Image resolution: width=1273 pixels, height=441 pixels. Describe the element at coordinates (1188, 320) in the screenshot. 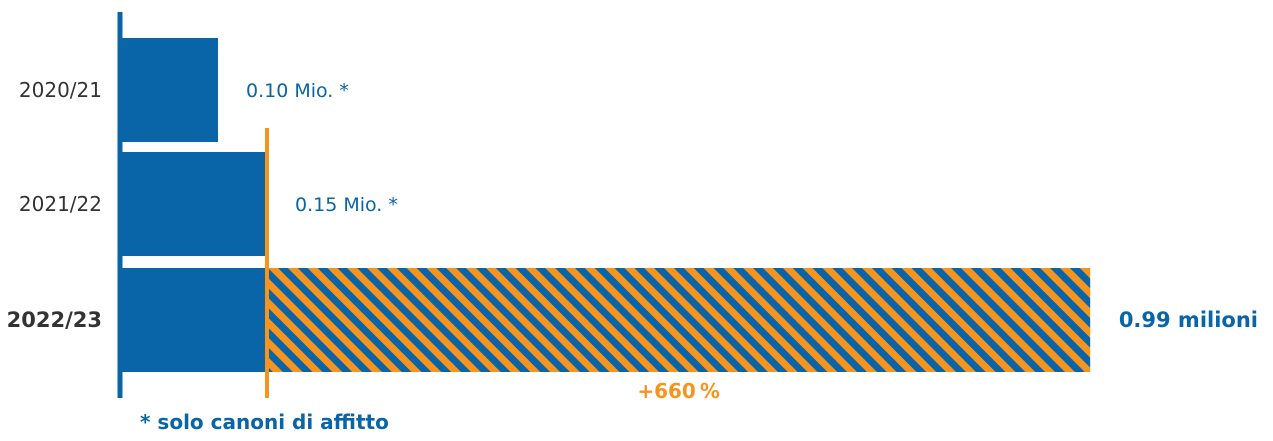

I see `value-label: 0.99 milioni` at that location.